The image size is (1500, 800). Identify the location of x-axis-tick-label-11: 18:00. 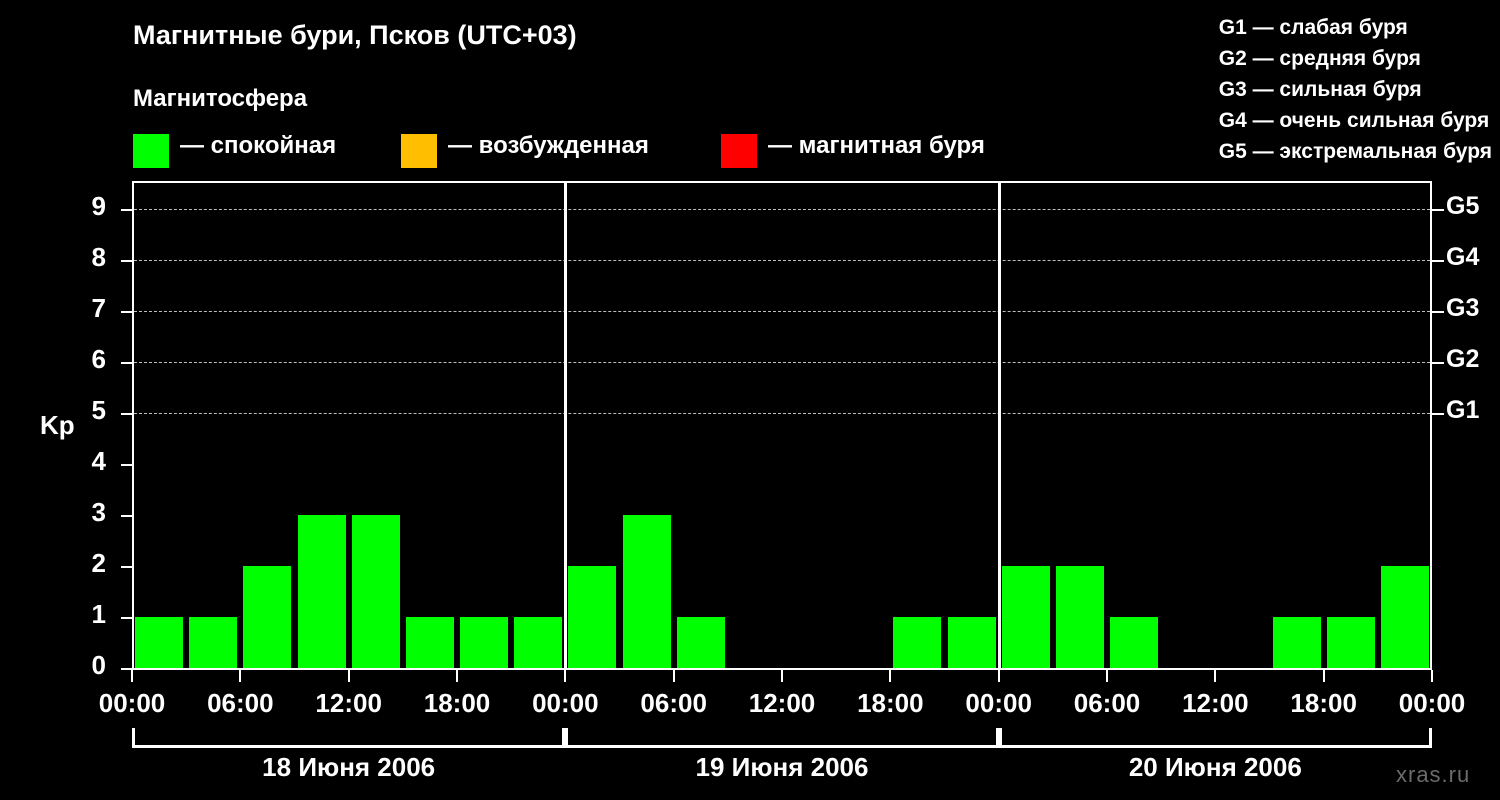
(1323, 703).